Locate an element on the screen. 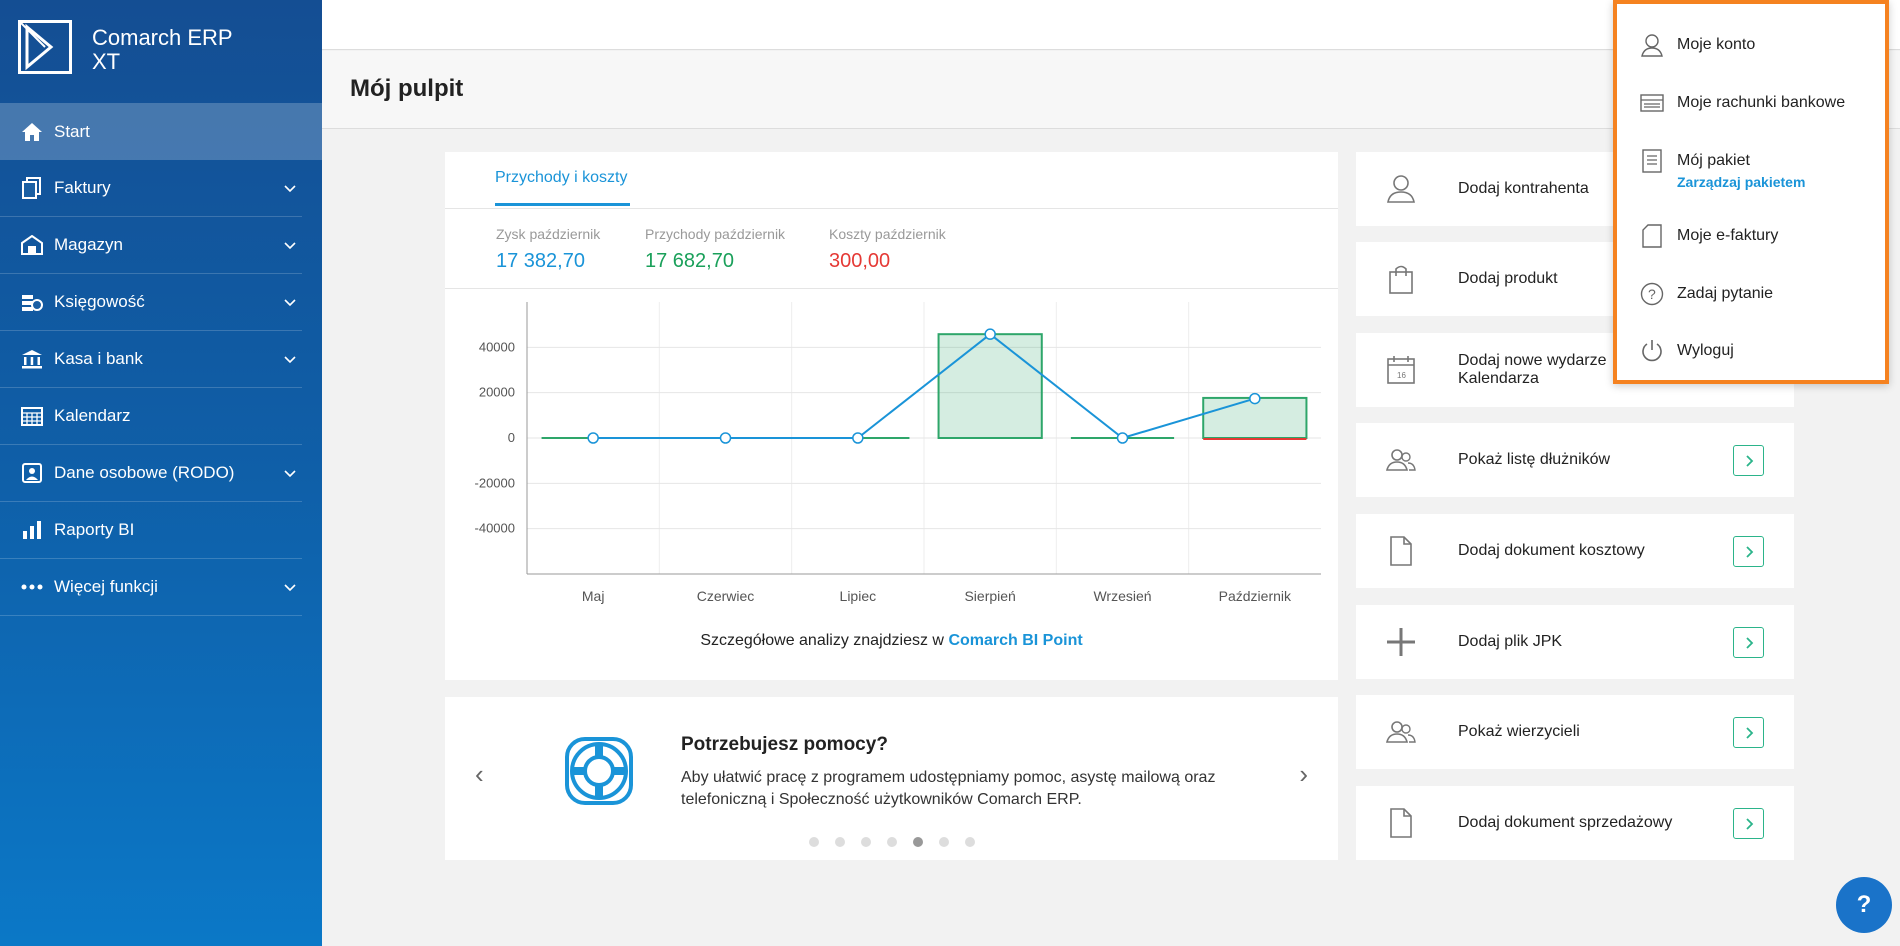 This screenshot has width=1900, height=946. stat-profit: Zysk październik 17 382,70 is located at coordinates (548, 249).